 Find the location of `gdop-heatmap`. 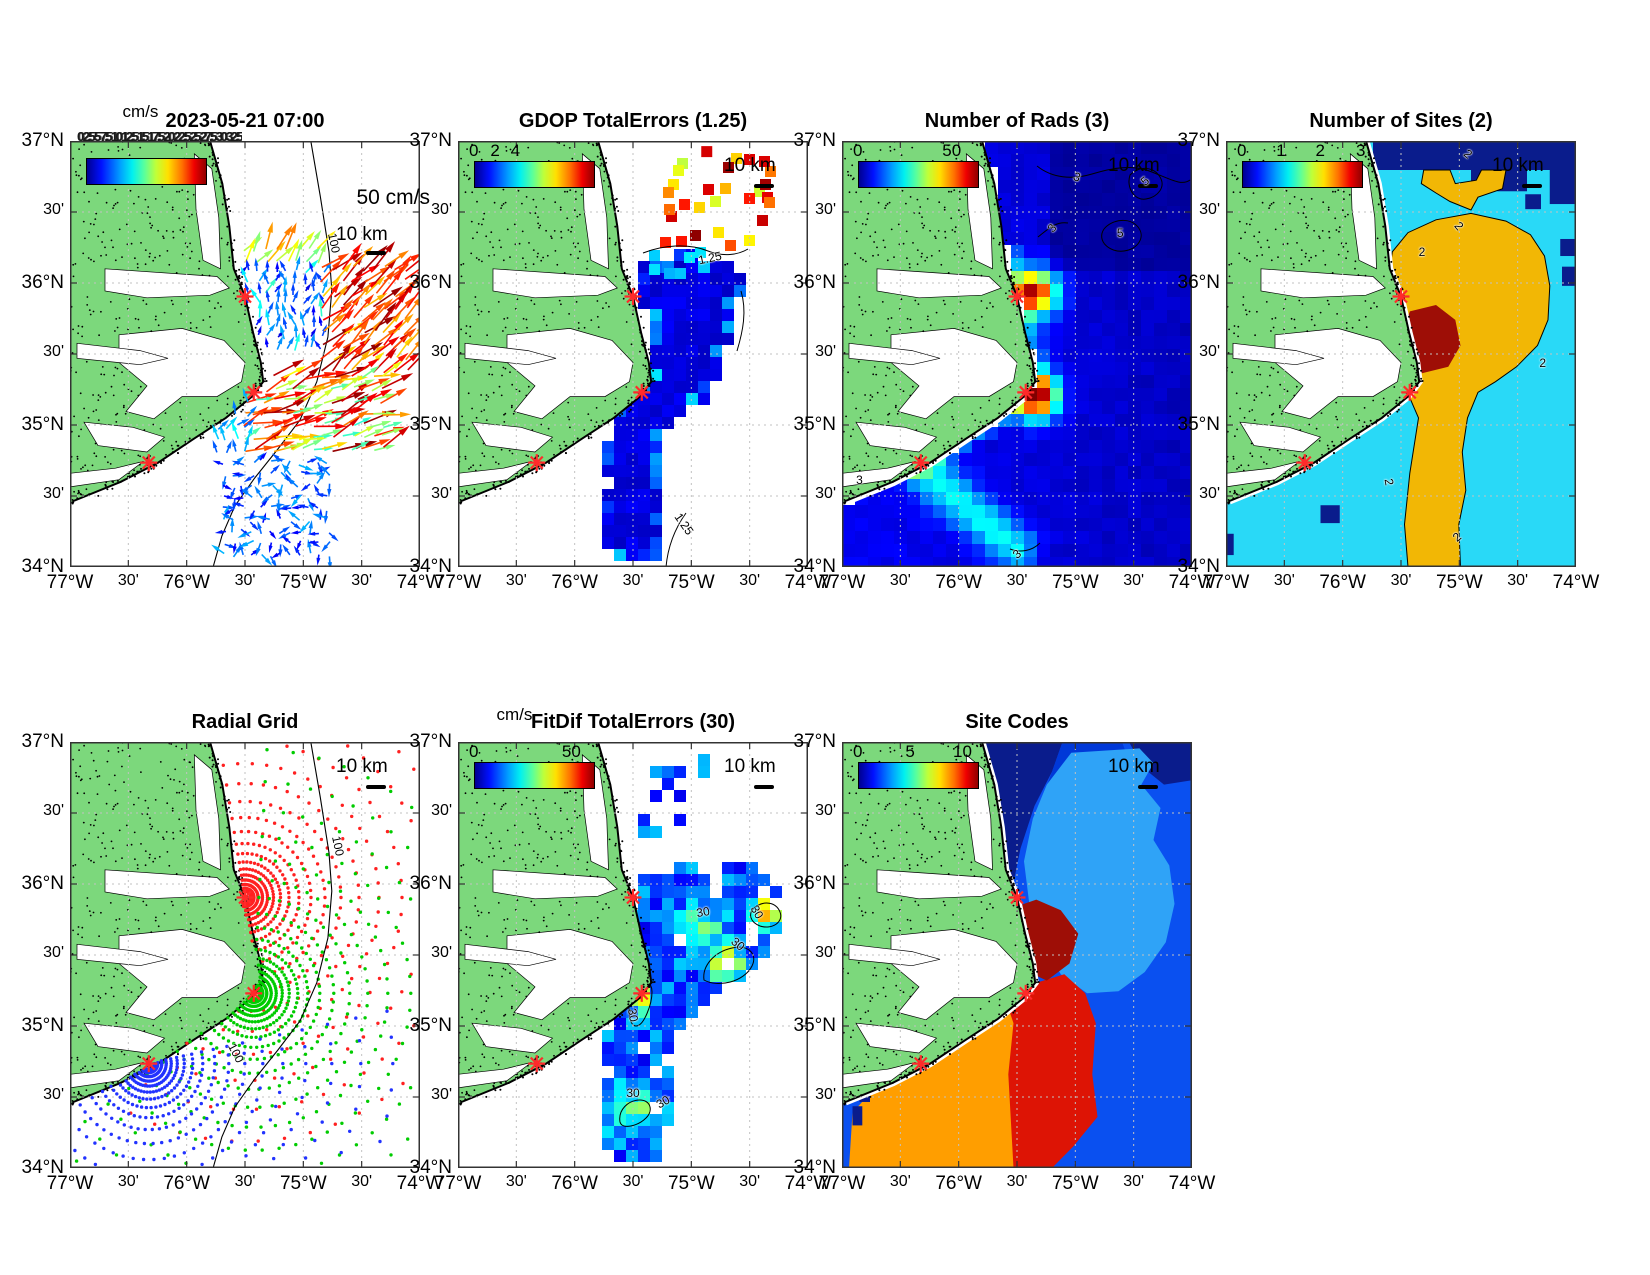

gdop-heatmap is located at coordinates (689, 353).